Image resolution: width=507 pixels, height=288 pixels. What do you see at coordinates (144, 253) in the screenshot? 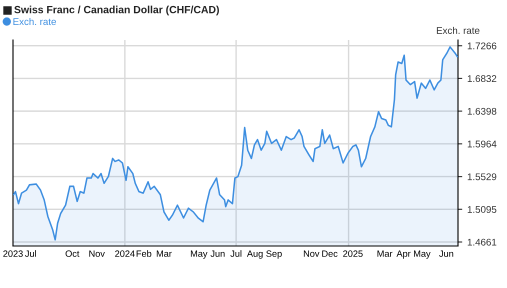
I see `x-tick-label: Feb` at bounding box center [144, 253].